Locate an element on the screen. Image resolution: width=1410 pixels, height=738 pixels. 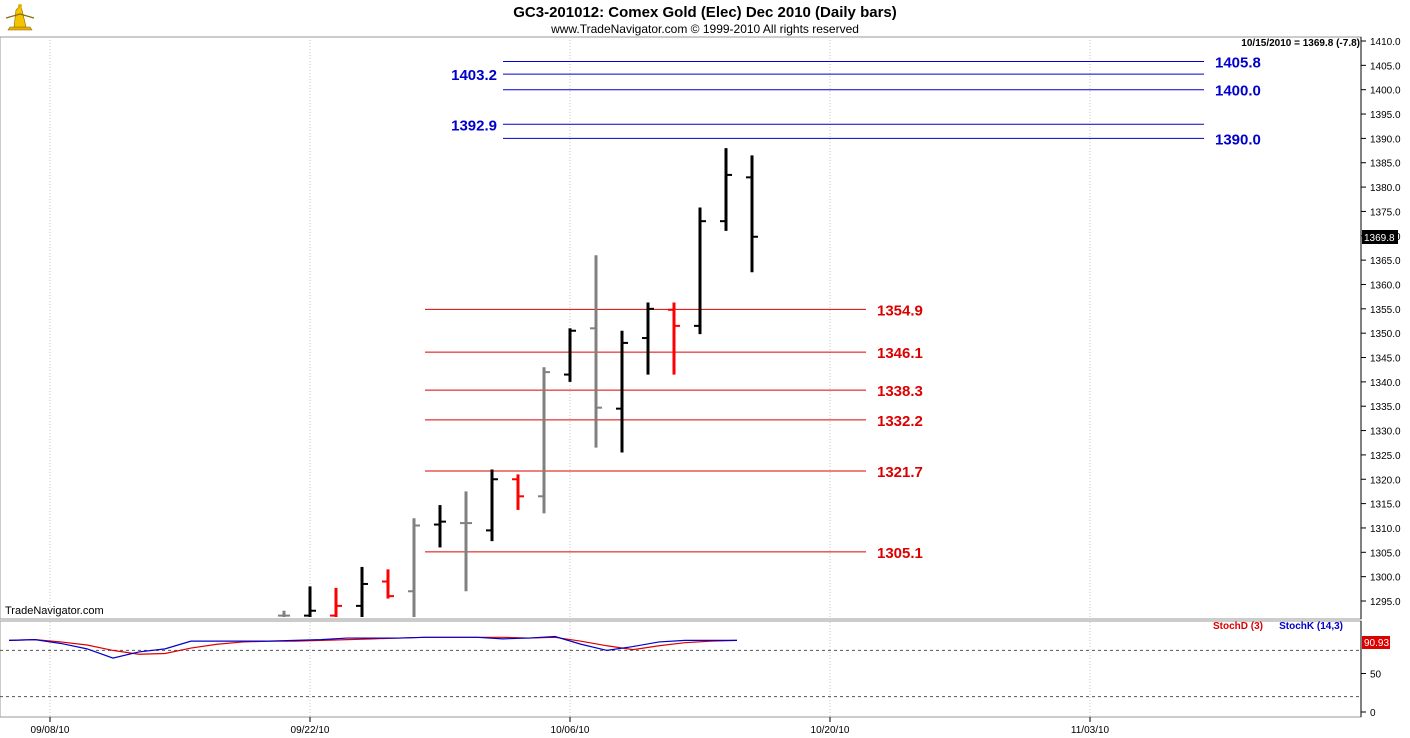
price-tick-label: 1355.0 is located at coordinates (1385, 310).